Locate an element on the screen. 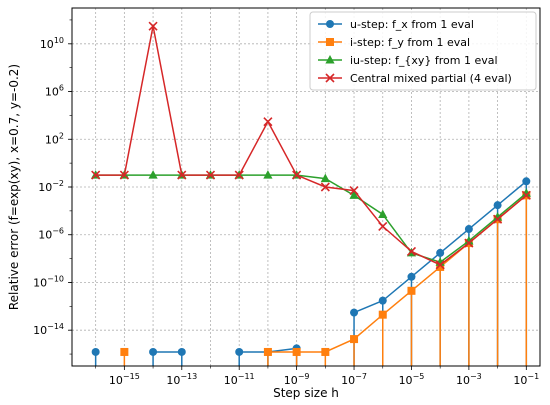 The height and width of the screenshot is (405, 550). x-tick-label: 10⁻¹¹ is located at coordinates (239, 379).